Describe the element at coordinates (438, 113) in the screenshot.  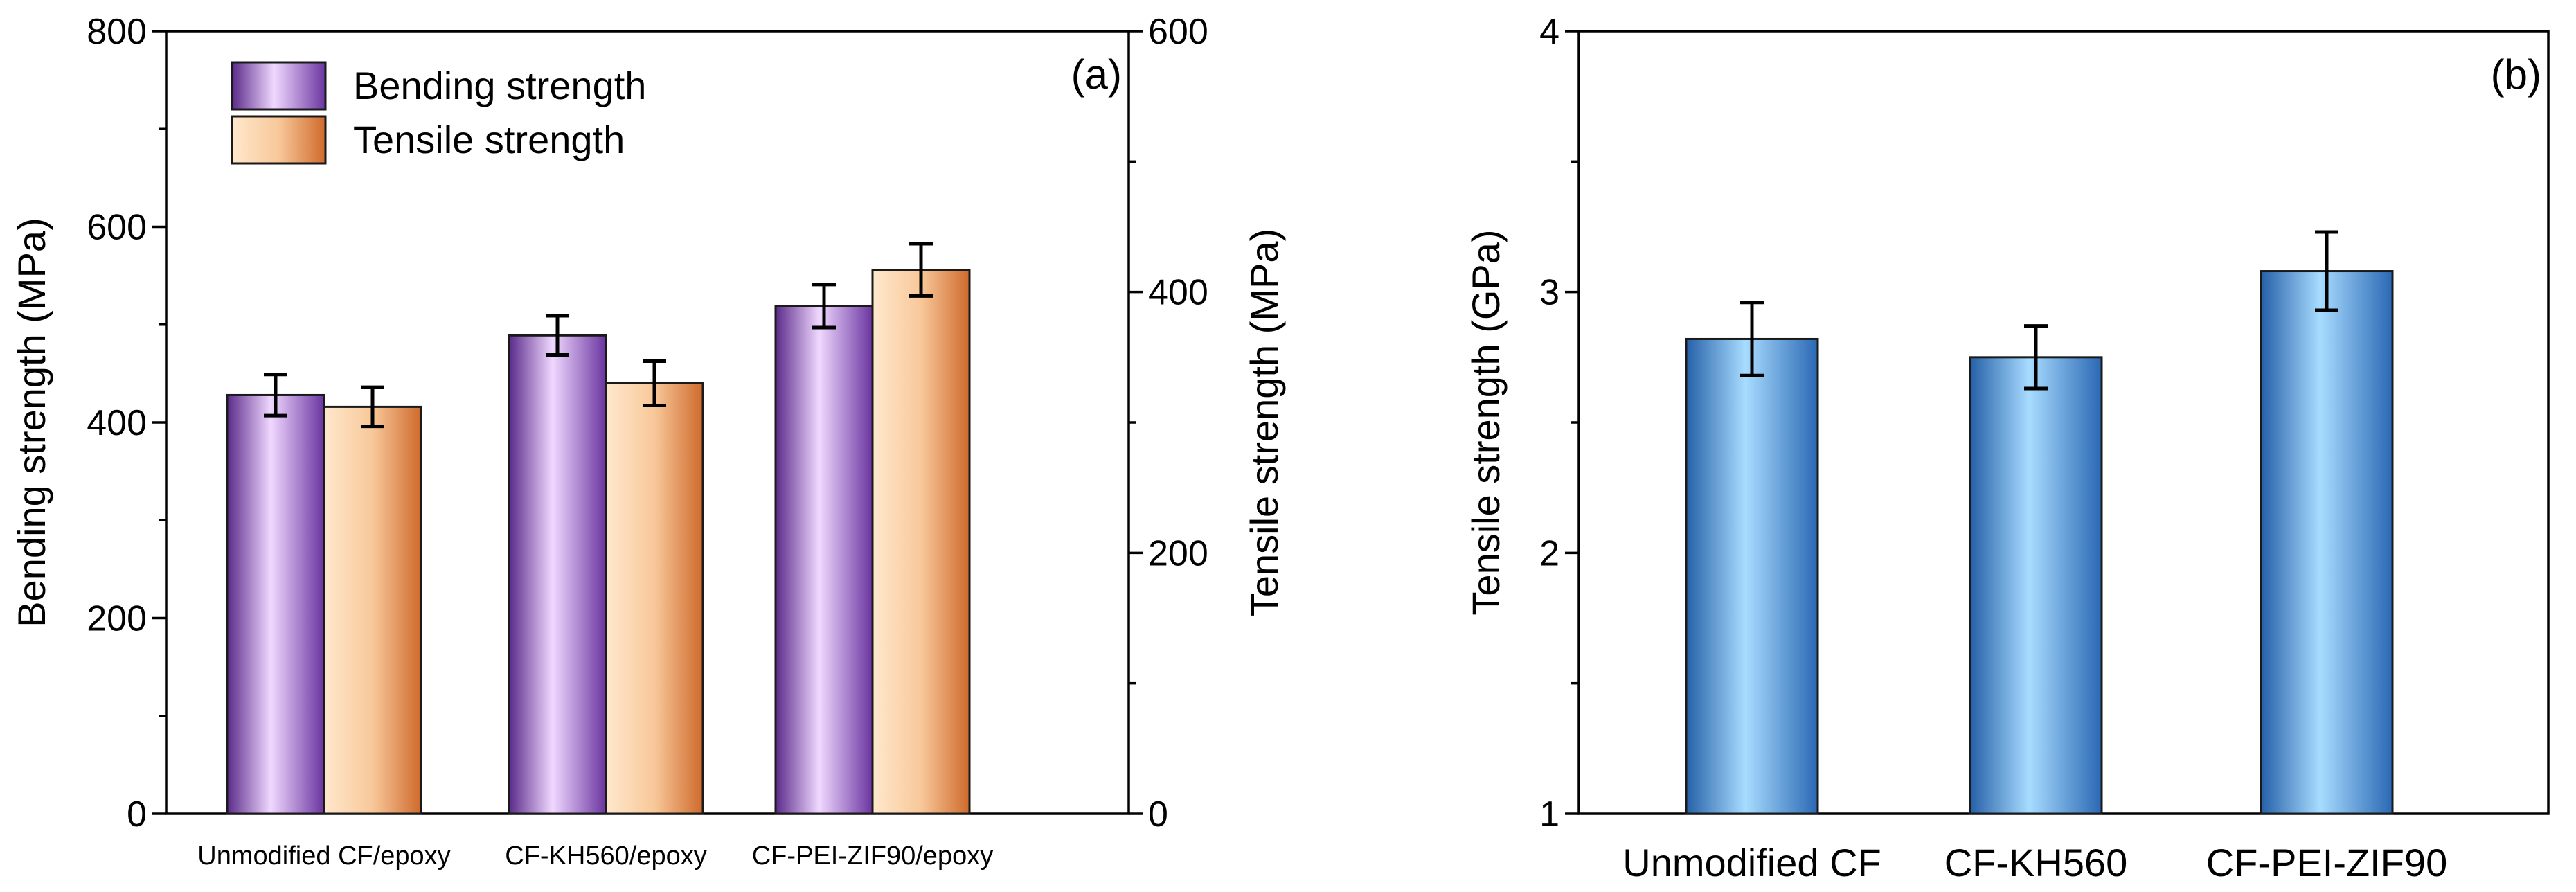
I see `legend: Bending strength Tensile strength` at that location.